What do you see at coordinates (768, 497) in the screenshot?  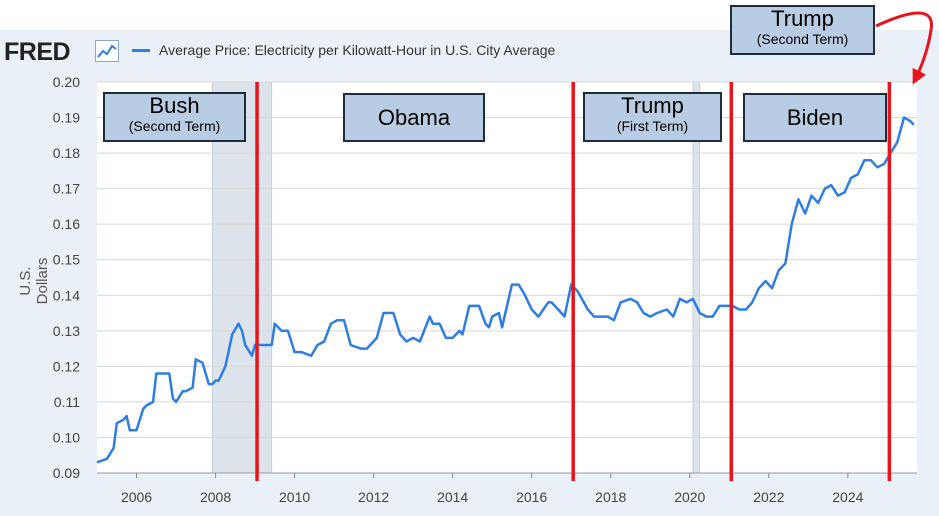 I see `x-tick-label: 2022` at bounding box center [768, 497].